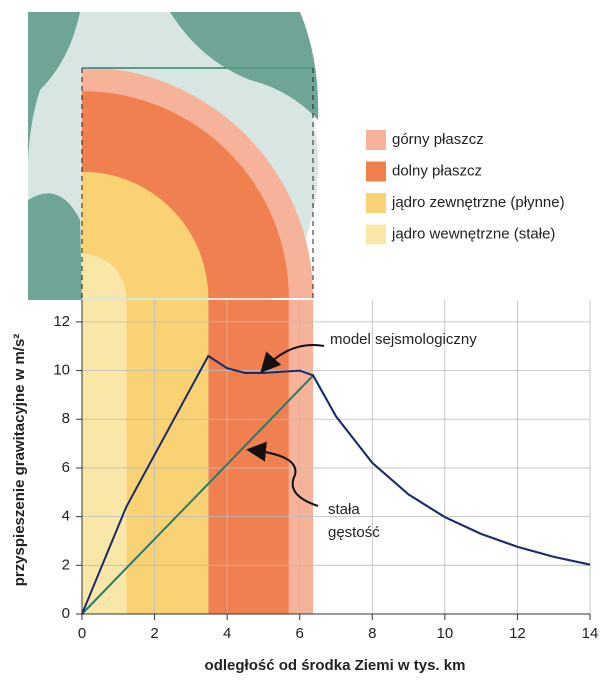 This screenshot has width=600, height=681. What do you see at coordinates (437, 170) in the screenshot?
I see `legend-label: dolny płaszcz` at bounding box center [437, 170].